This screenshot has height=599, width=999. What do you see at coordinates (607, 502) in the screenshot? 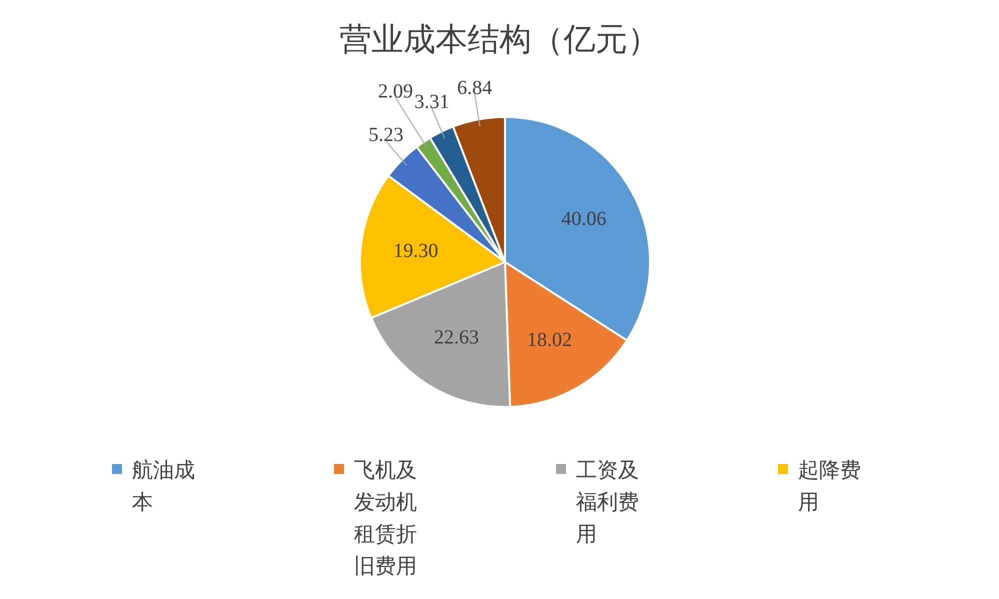
I see `legend-label: 工资及福利费用` at bounding box center [607, 502].